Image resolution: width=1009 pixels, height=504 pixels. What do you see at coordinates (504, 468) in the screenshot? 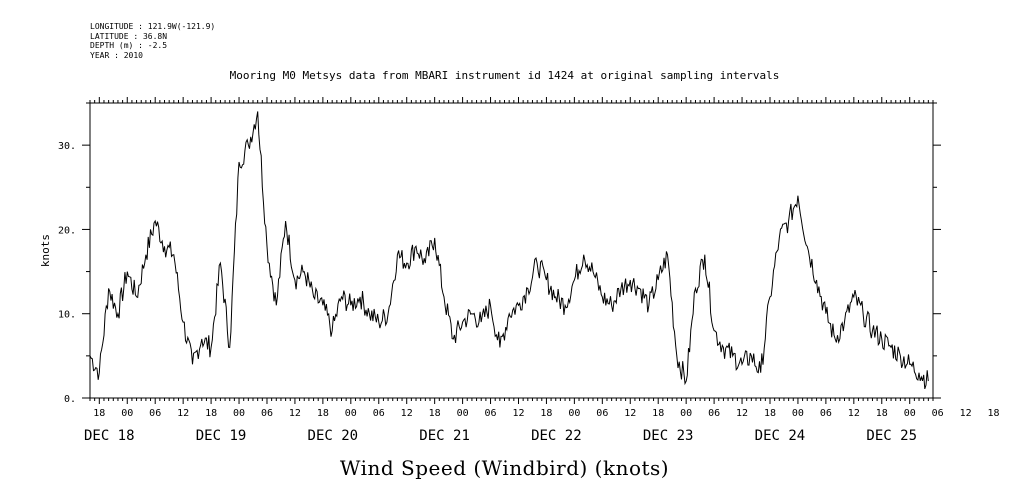
I see `variable-title: Wind Speed (Windbird) (knots)` at bounding box center [504, 468].